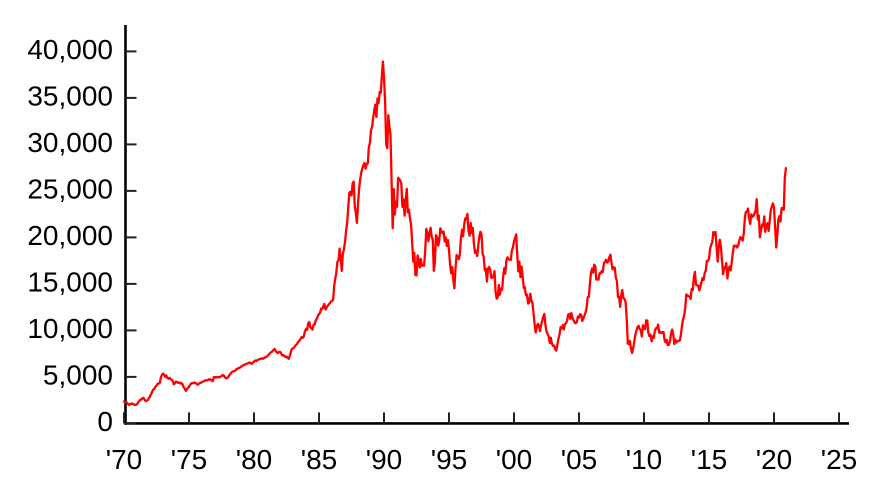 The image size is (875, 500). What do you see at coordinates (709, 459) in the screenshot?
I see `x-tick-label: '15` at bounding box center [709, 459].